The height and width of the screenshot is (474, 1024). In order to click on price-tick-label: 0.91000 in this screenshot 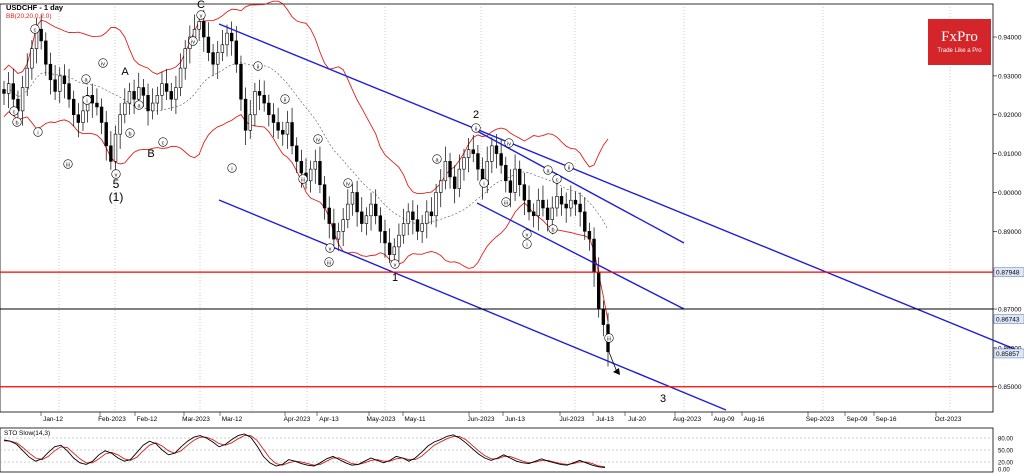, I will do `click(1010, 154)`.